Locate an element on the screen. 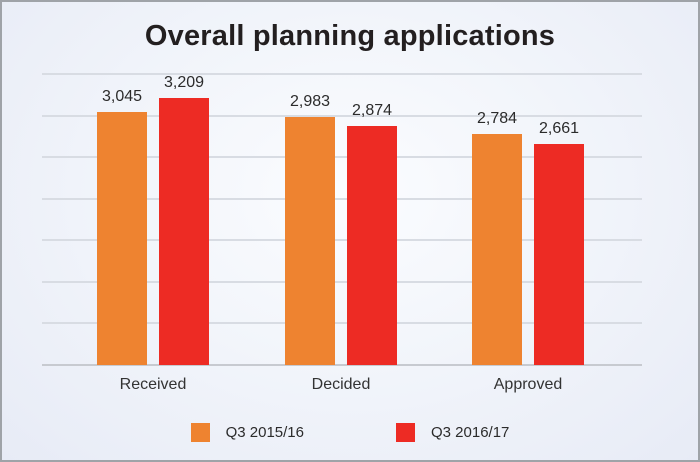  category-label-received: Received is located at coordinates (153, 384).